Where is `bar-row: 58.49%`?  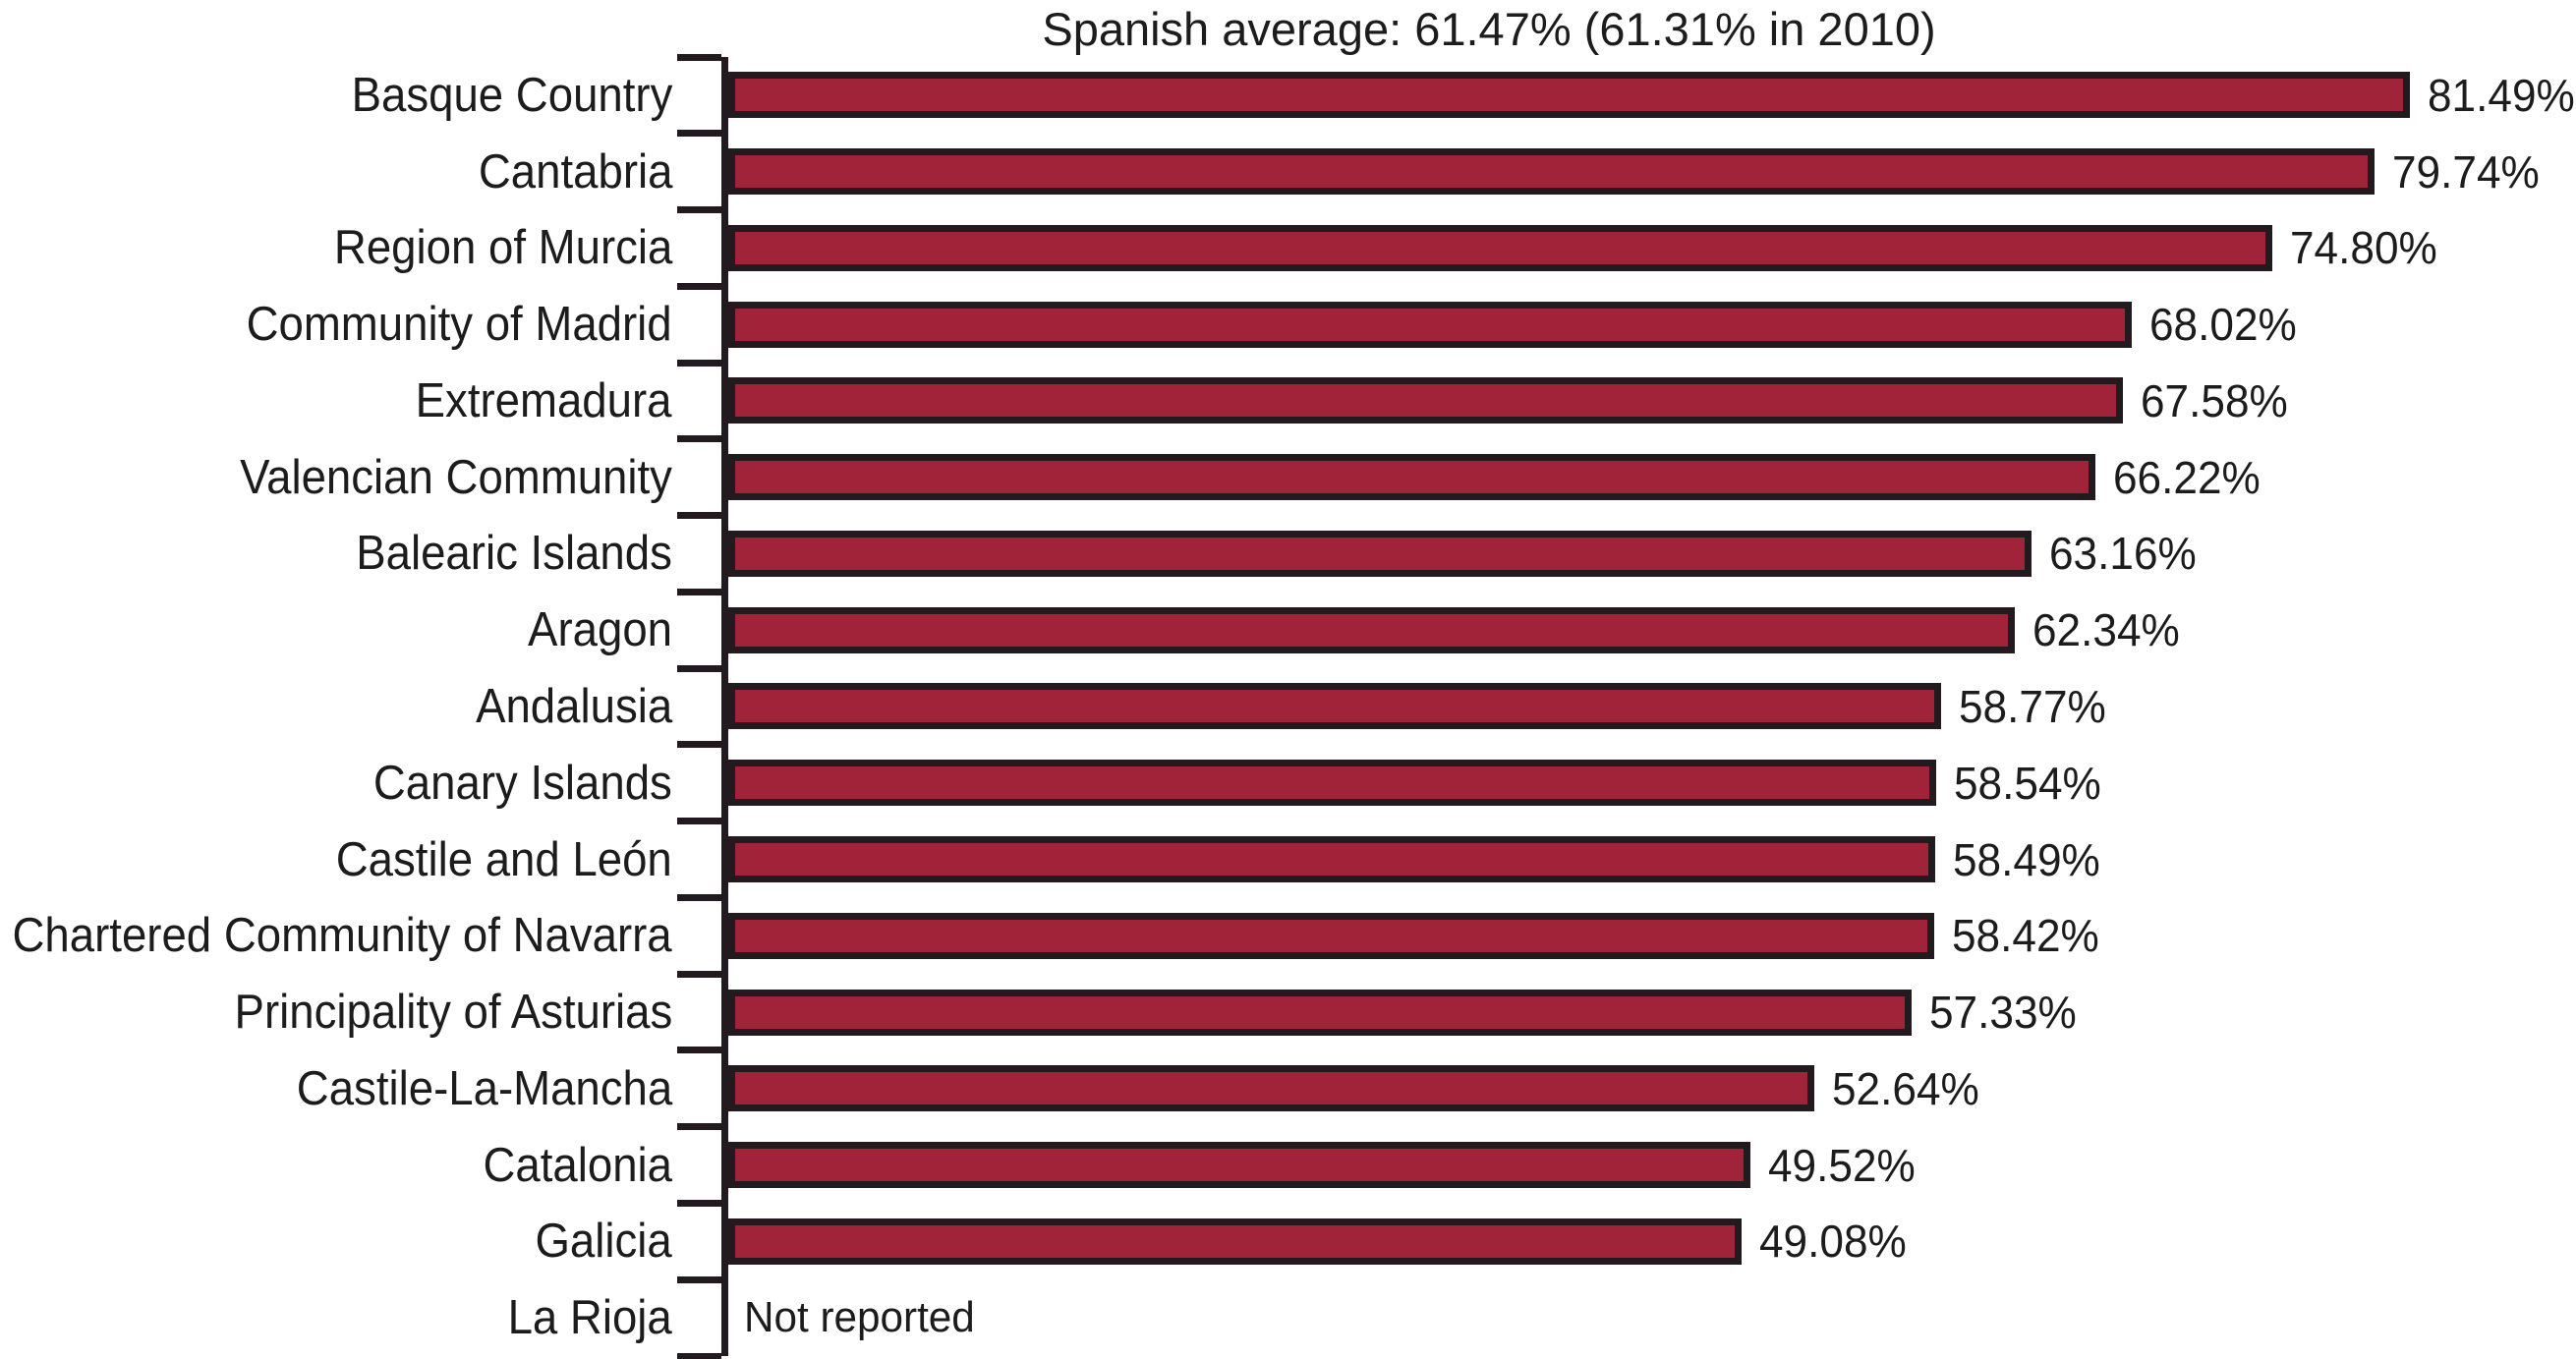 bar-row: 58.49% is located at coordinates (1647, 859).